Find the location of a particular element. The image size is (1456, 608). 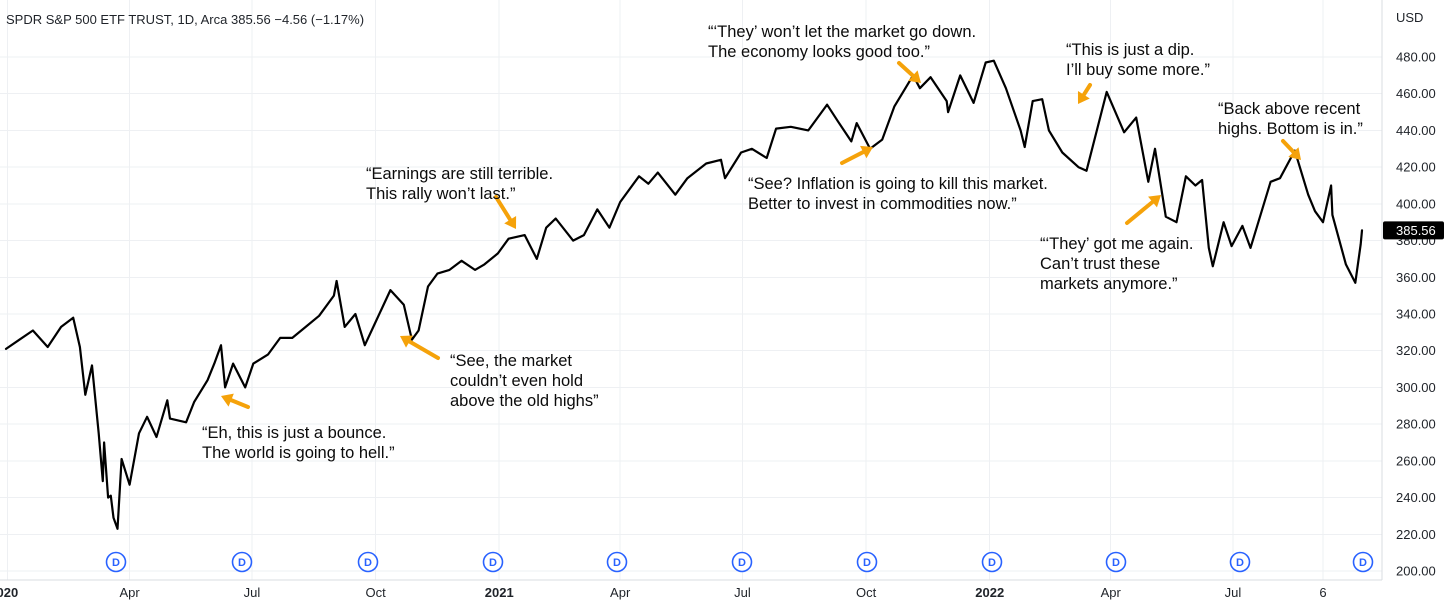

y-tick-label: 300.00 is located at coordinates (1416, 387).